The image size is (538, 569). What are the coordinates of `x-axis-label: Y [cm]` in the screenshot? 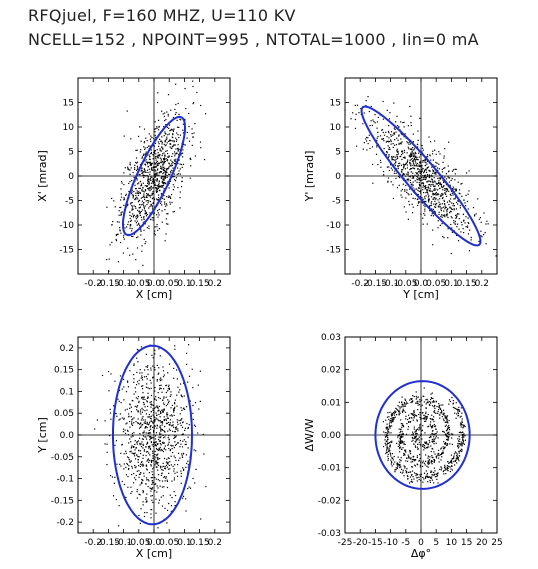 It's located at (420, 294).